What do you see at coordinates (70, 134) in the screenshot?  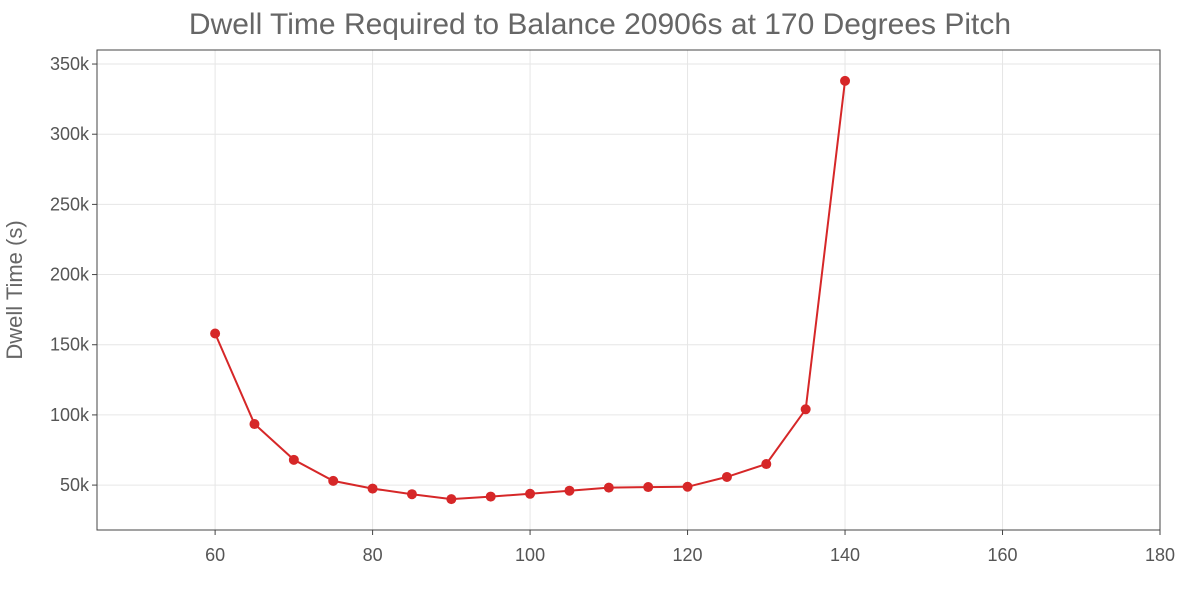 I see `y-tick-label: 300k` at bounding box center [70, 134].